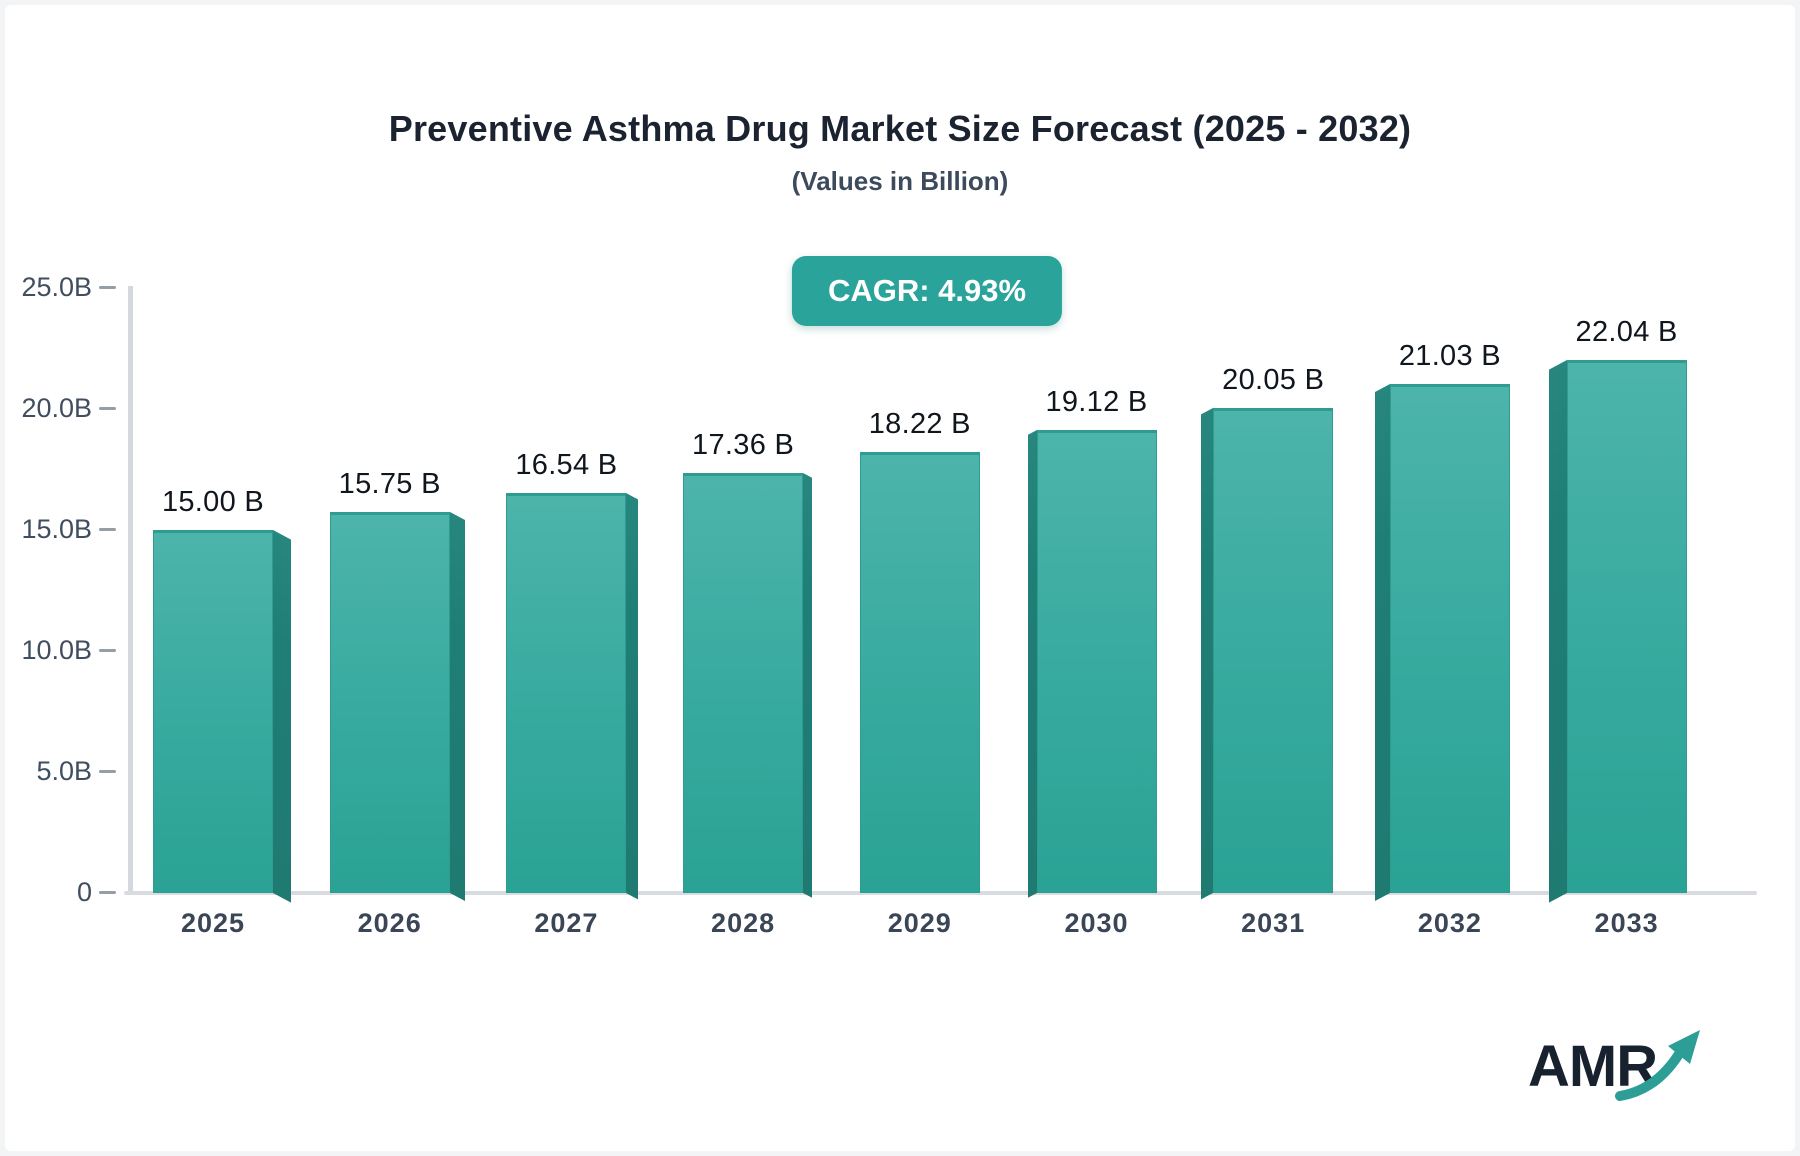  I want to click on x-axis-label-2026: 2026, so click(389, 923).